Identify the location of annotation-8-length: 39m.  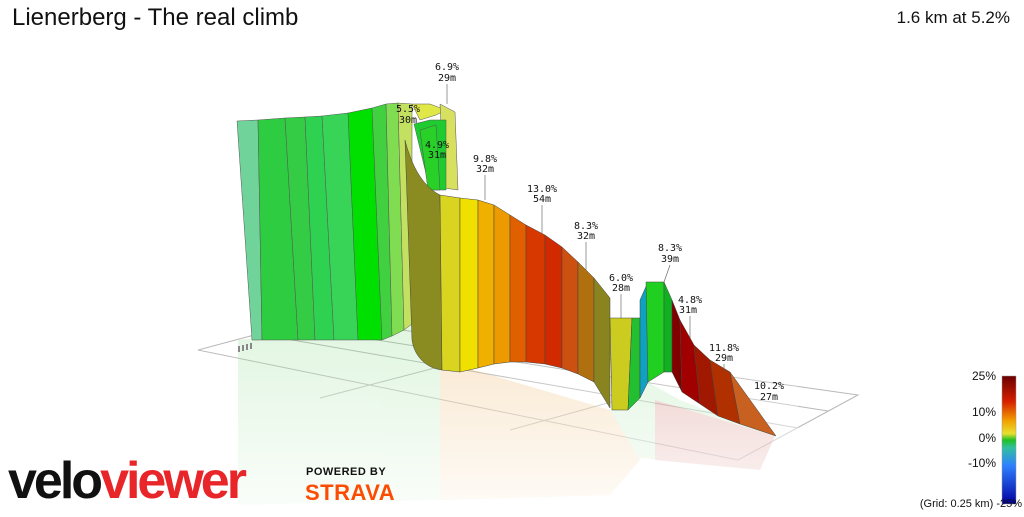
(670, 259).